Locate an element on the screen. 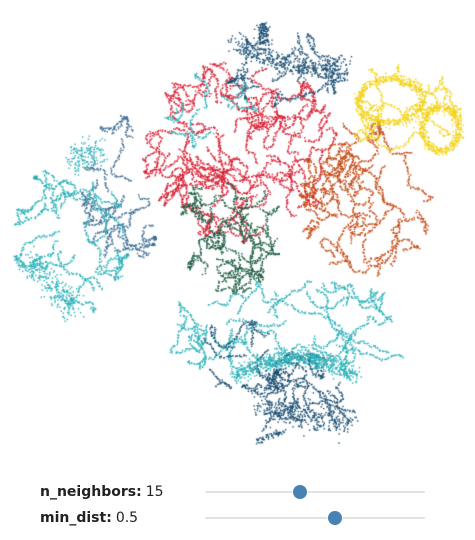  min-dist-control: min_dist: 0.5 is located at coordinates (237, 518).